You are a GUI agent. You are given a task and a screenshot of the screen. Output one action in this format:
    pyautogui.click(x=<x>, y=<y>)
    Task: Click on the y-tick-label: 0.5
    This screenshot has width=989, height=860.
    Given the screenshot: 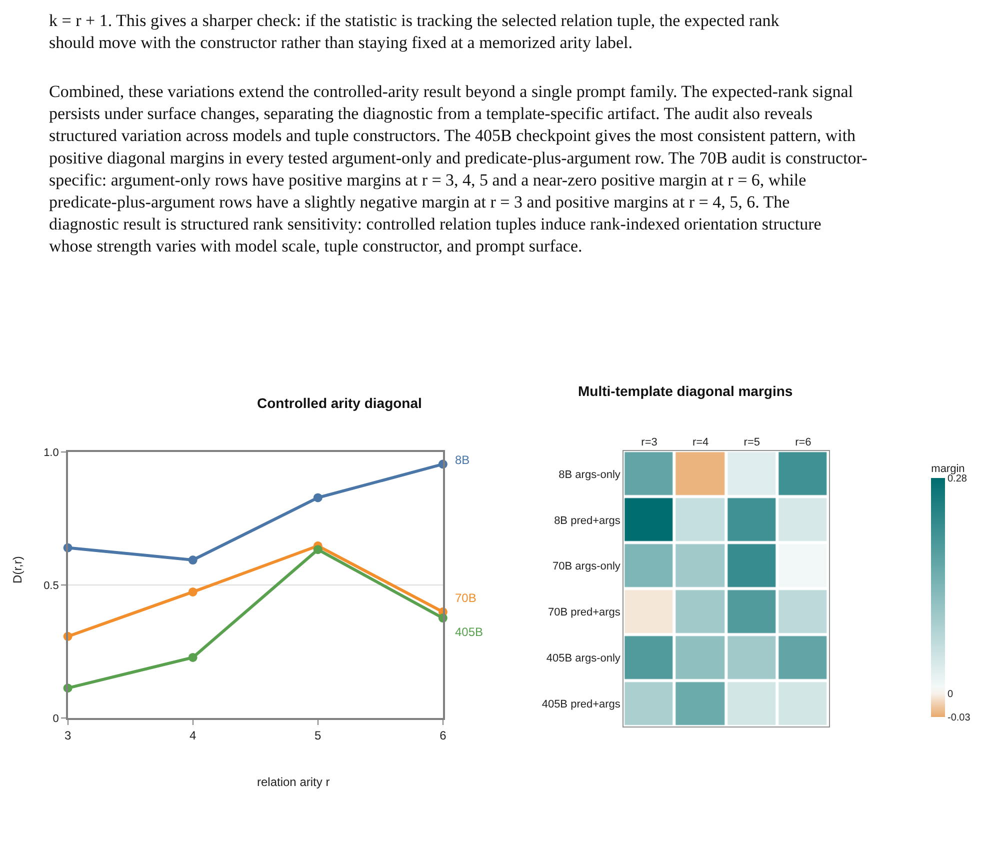 What is the action you would take?
    pyautogui.click(x=51, y=586)
    